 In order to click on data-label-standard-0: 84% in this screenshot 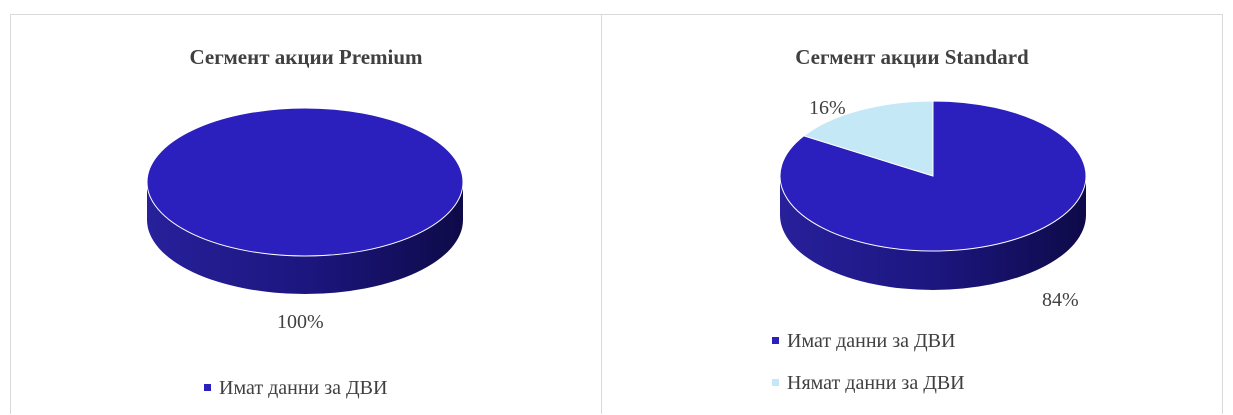, I will do `click(1060, 300)`.